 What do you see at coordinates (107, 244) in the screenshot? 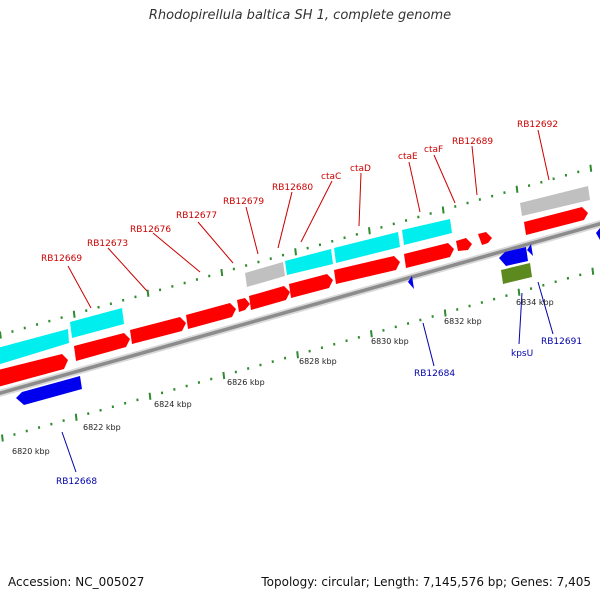
I see `gene-label-rb12673: RB12673` at bounding box center [107, 244].